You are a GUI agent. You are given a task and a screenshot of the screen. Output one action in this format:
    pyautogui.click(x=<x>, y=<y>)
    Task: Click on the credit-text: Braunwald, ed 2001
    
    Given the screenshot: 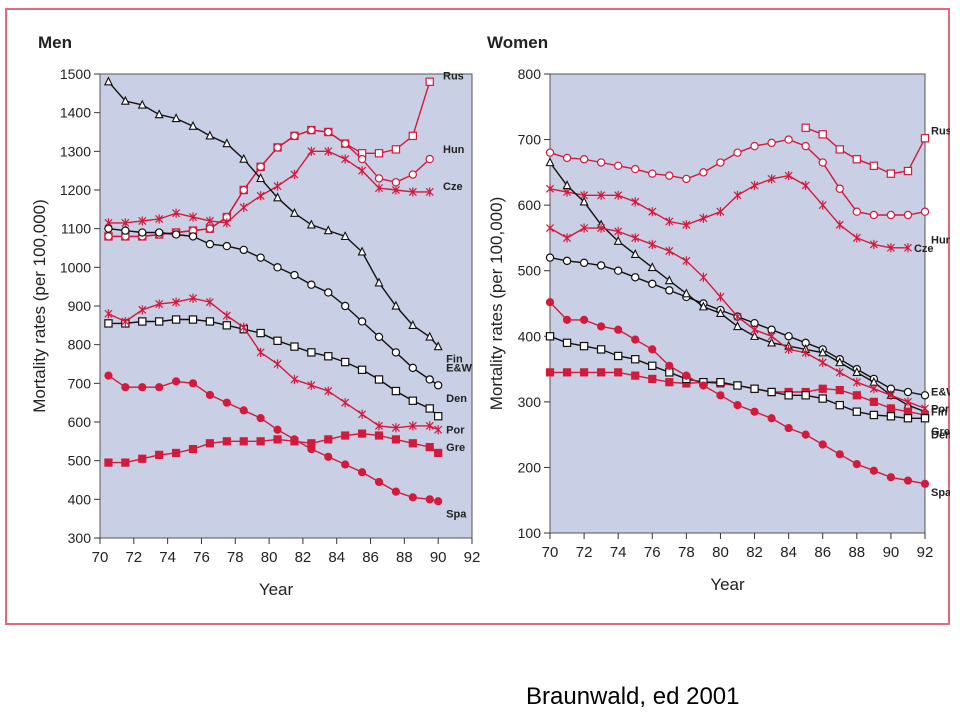 What is the action you would take?
    pyautogui.click(x=633, y=696)
    